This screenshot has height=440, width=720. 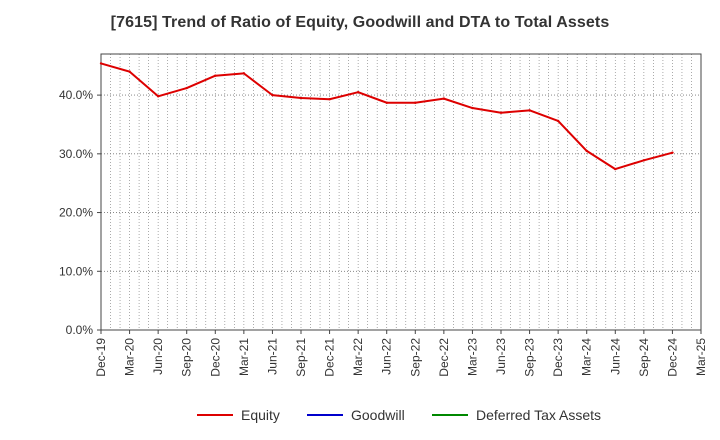 I want to click on x-tick-label: Mar-23, so click(x=472, y=357).